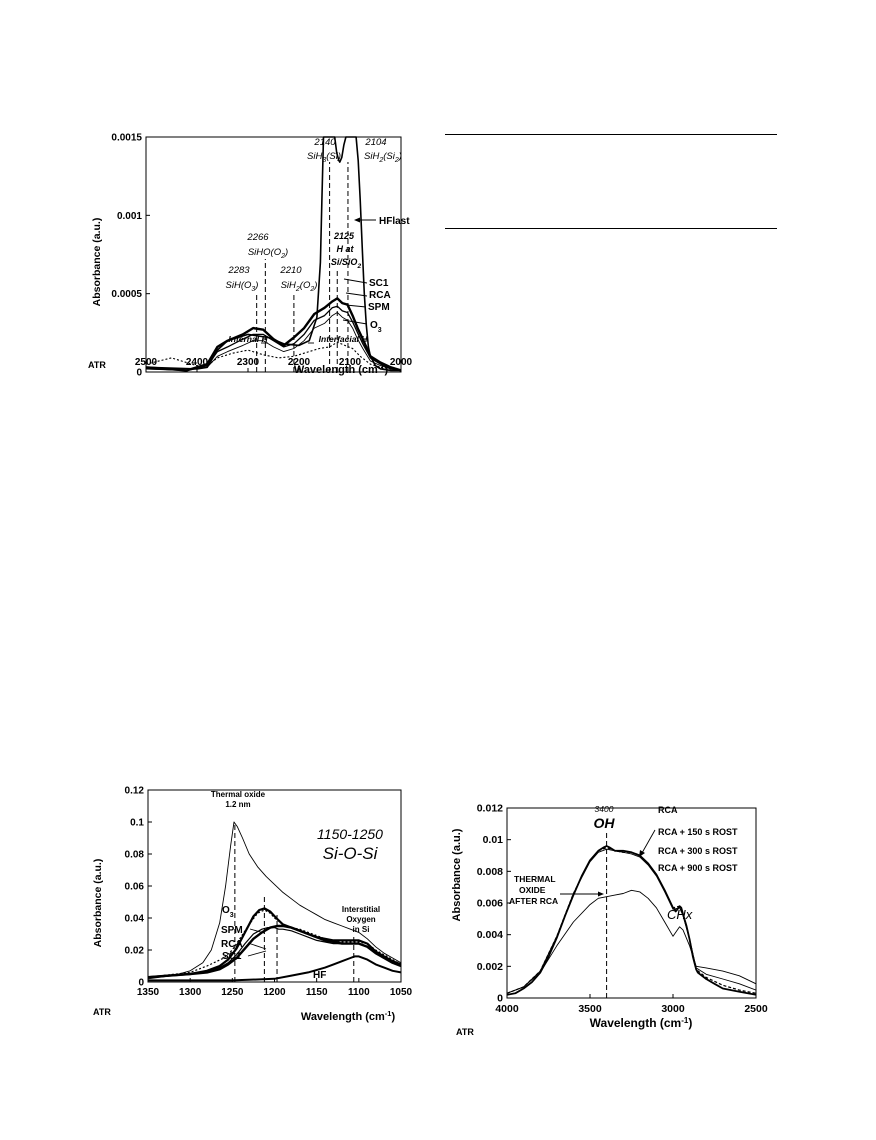  What do you see at coordinates (360, 919) in the screenshot?
I see `interstitial-label-2: Oxygen` at bounding box center [360, 919].